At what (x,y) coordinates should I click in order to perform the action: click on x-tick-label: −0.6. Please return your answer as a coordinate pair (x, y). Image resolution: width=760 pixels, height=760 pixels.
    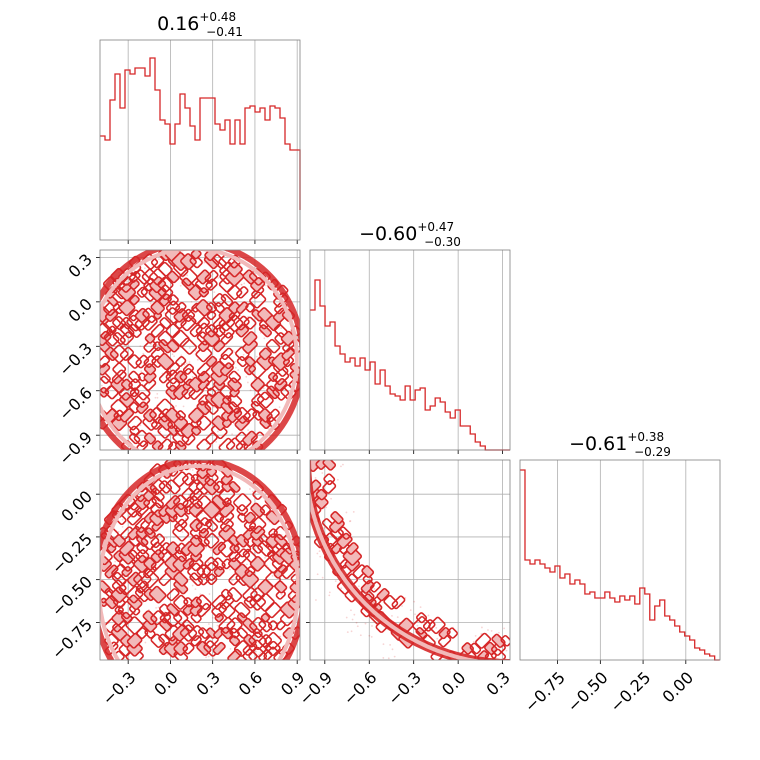
    Looking at the image, I should click on (360, 688).